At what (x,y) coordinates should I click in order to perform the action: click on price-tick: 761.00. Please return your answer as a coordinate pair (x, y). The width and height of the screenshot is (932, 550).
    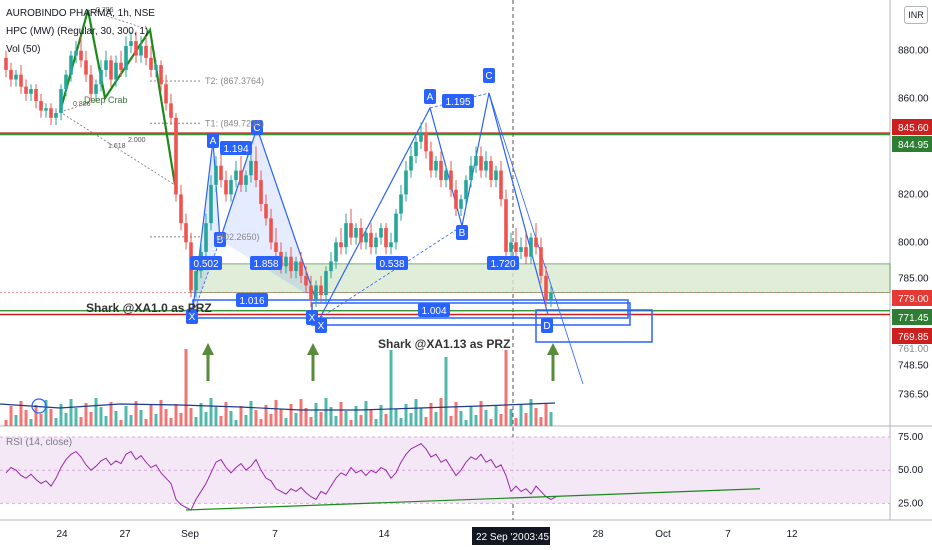
    Looking at the image, I should click on (913, 349).